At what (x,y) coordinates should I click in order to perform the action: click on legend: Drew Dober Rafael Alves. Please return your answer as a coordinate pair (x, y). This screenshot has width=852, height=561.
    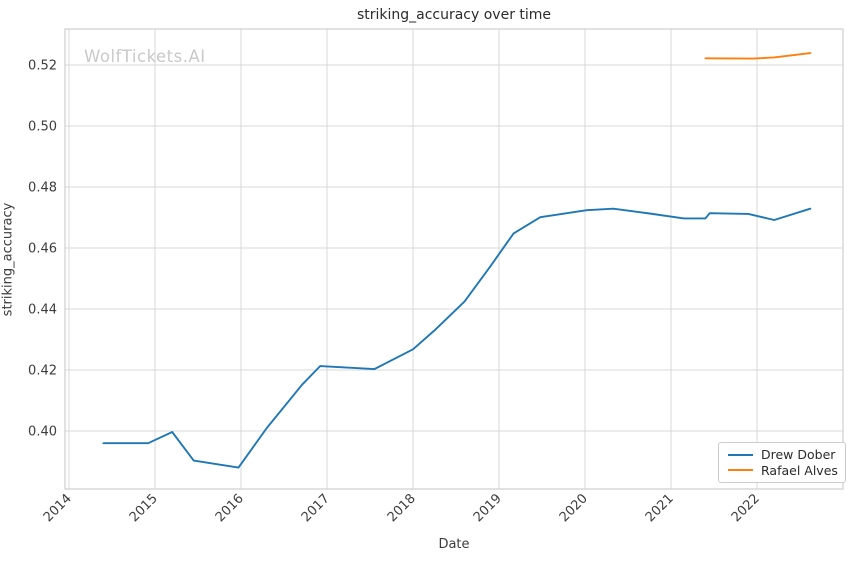
    Looking at the image, I should click on (782, 462).